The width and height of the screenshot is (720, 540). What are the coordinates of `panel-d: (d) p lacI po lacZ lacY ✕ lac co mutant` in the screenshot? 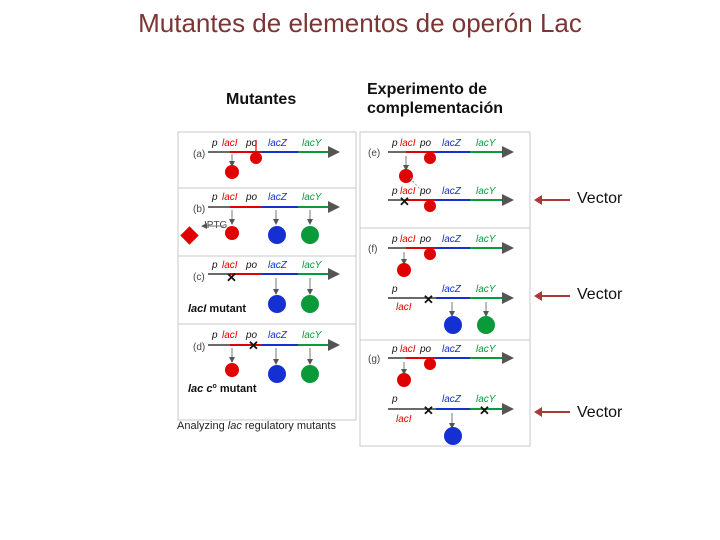 It's located at (264, 362).